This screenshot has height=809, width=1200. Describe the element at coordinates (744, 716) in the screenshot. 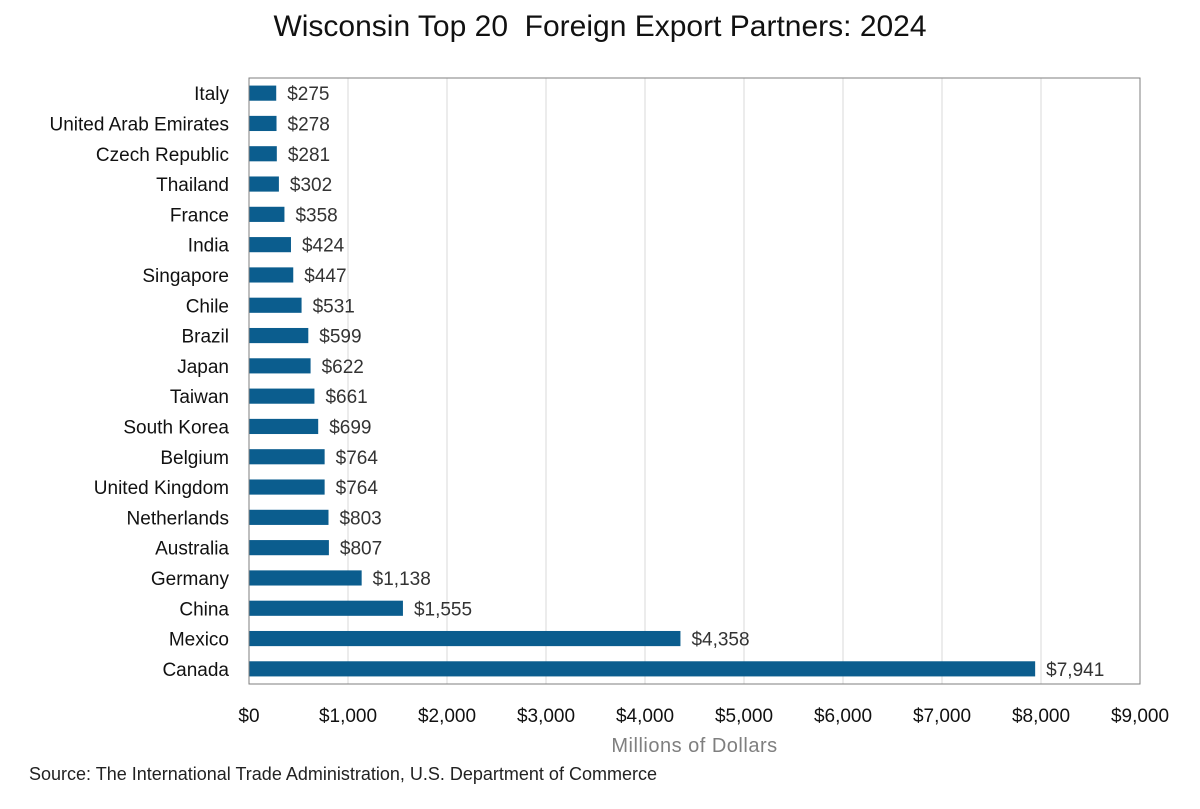

I see `x-tick-label: $5,000` at that location.